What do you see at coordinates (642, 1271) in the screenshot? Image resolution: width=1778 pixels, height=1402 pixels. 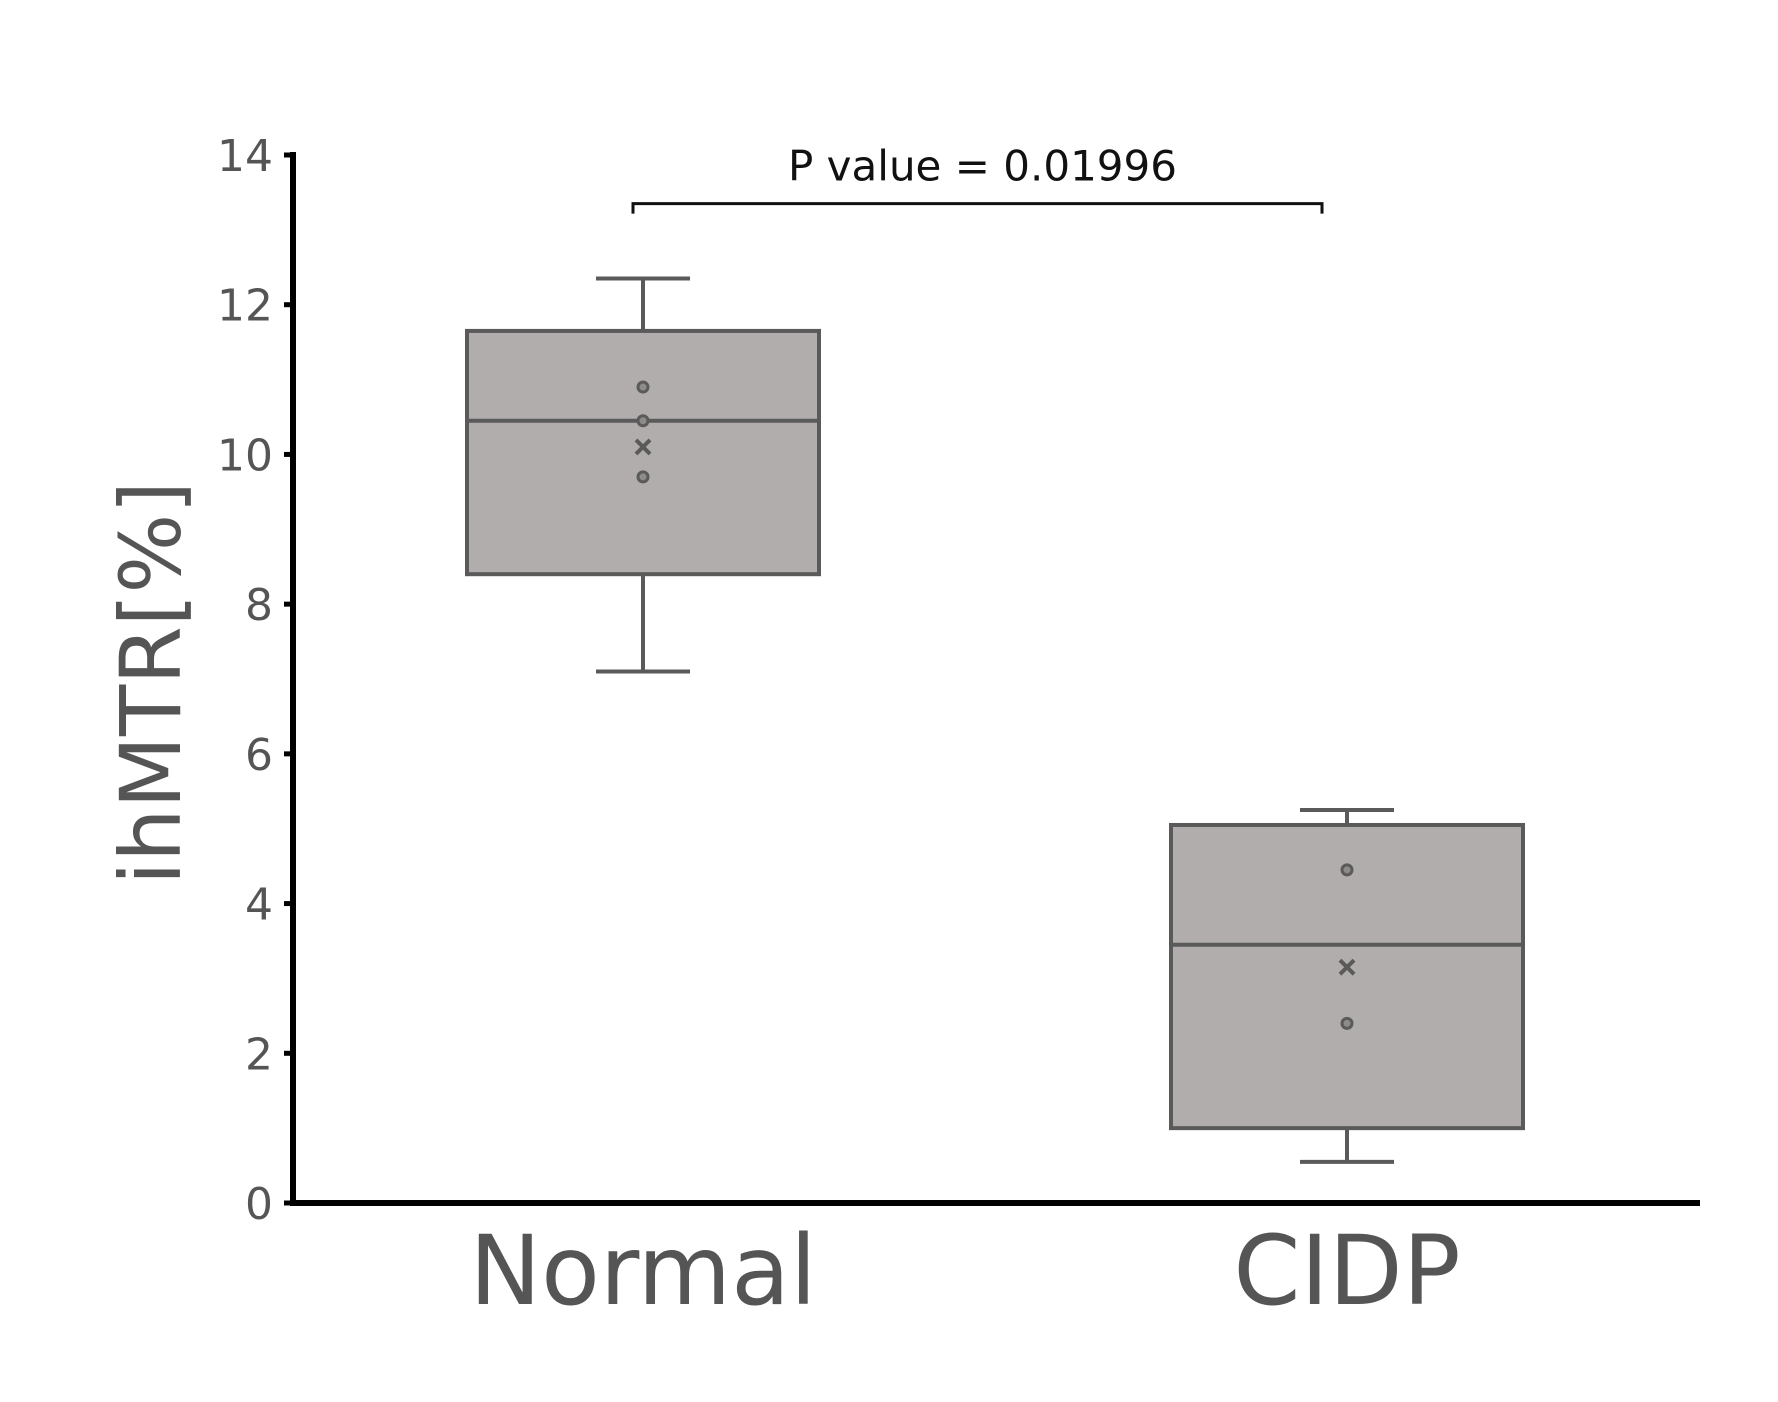 I see `category-label-normal: Normal` at bounding box center [642, 1271].